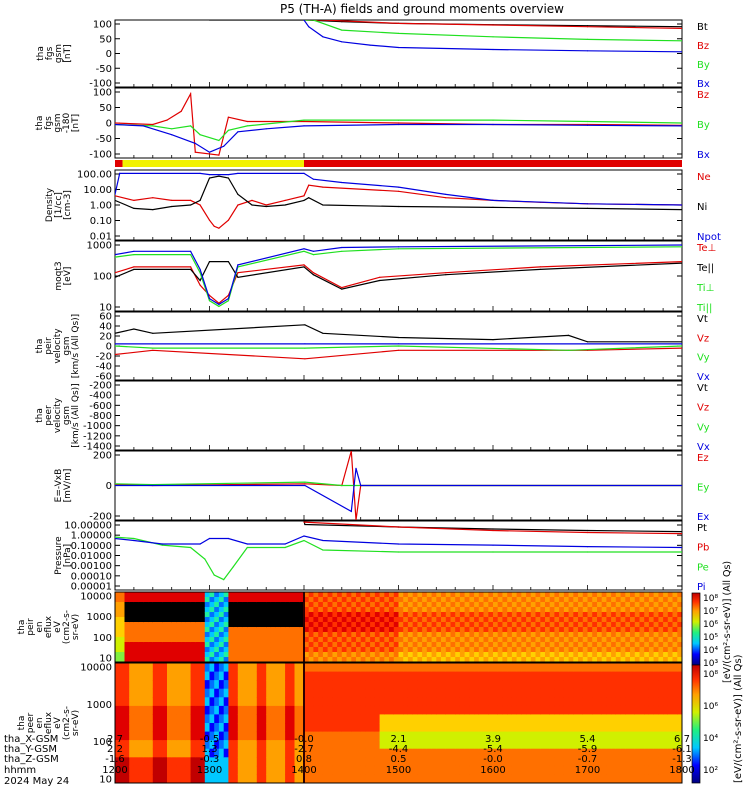 The image size is (750, 800). Describe the element at coordinates (88, 526) in the screenshot. I see `y-tick-label: 10.00000` at that location.